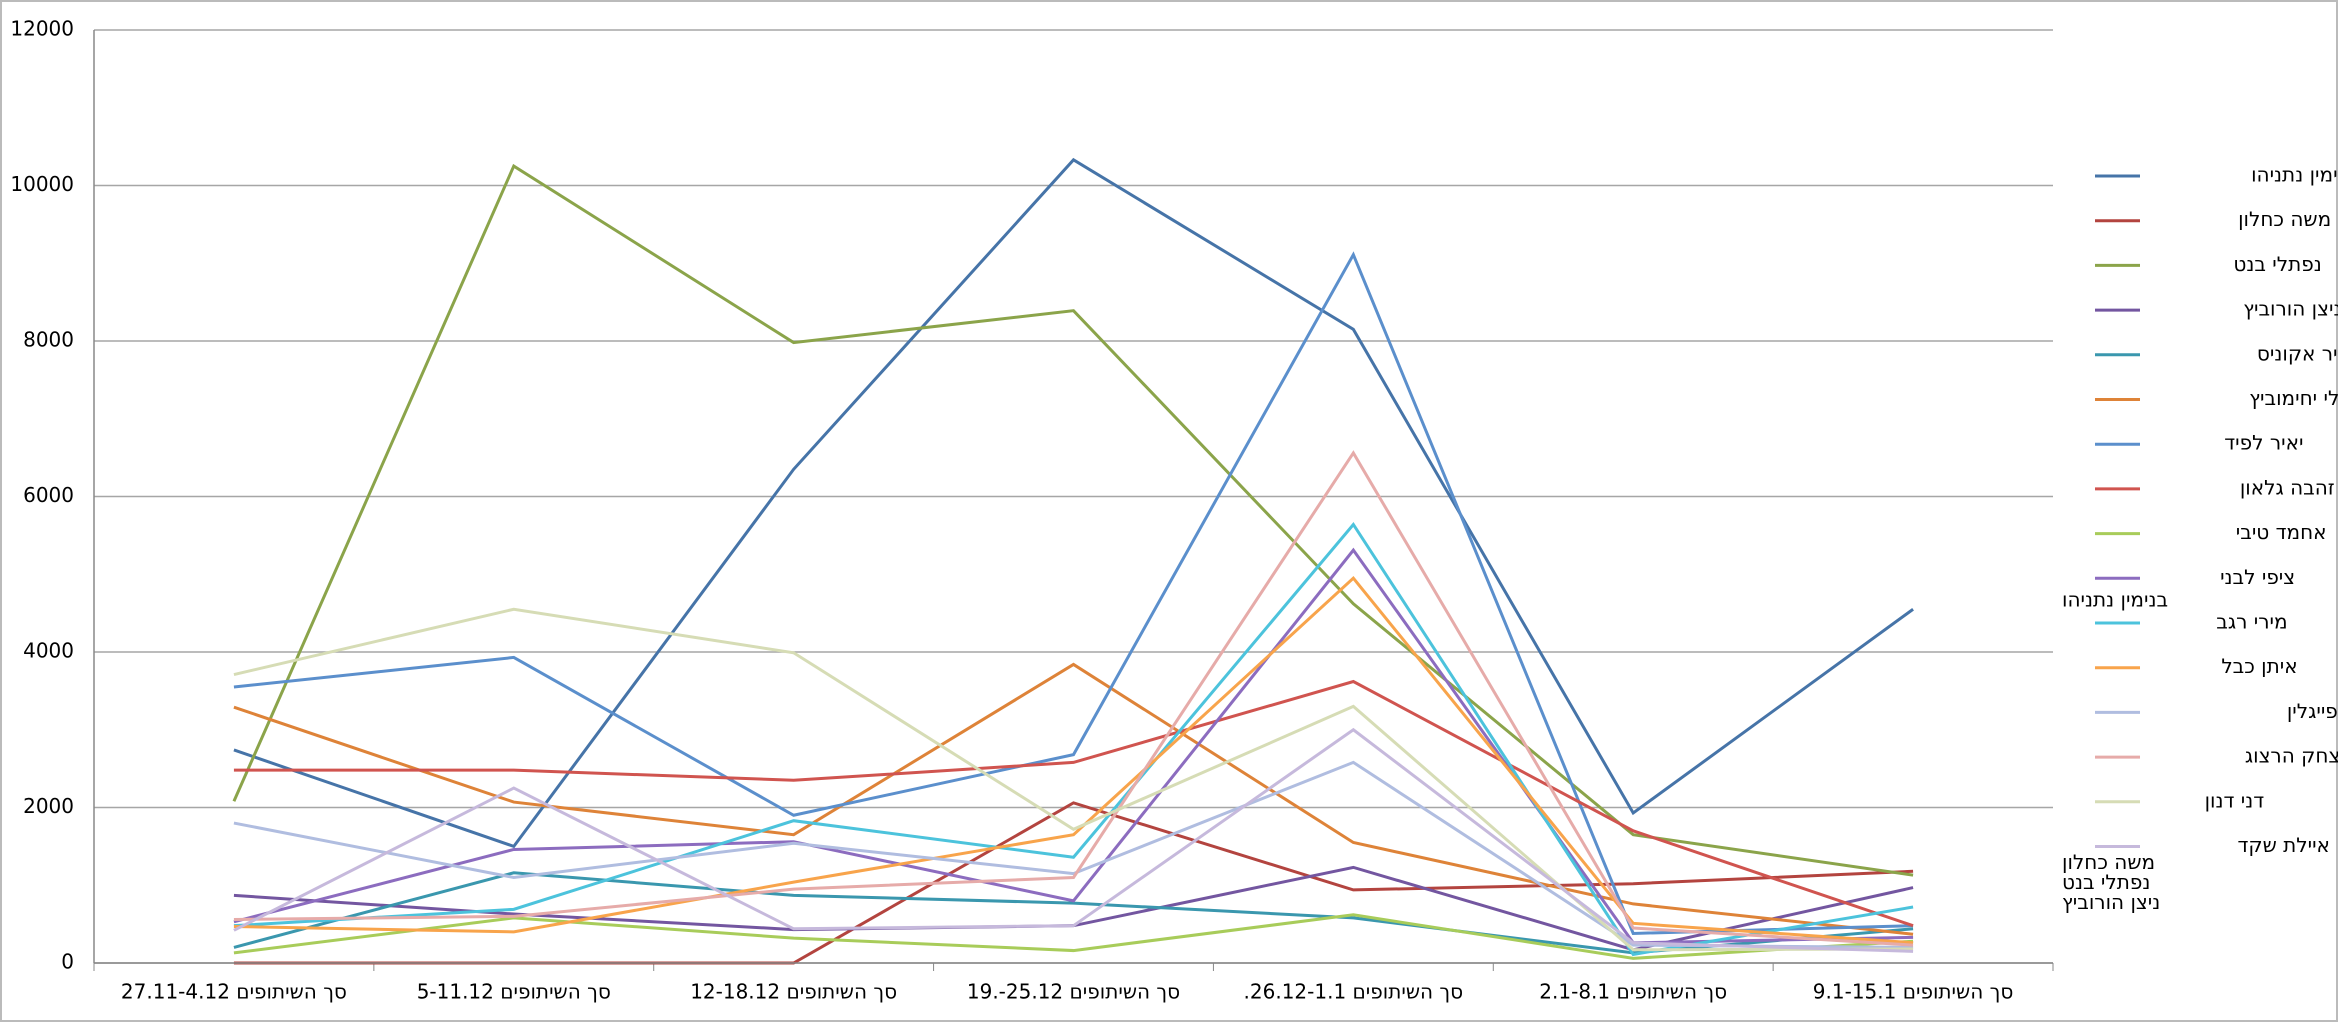 Image resolution: width=2338 pixels, height=1022 pixels. What do you see at coordinates (2297, 353) in the screenshot?
I see `legend-label: אופיר אקוניס` at bounding box center [2297, 353].